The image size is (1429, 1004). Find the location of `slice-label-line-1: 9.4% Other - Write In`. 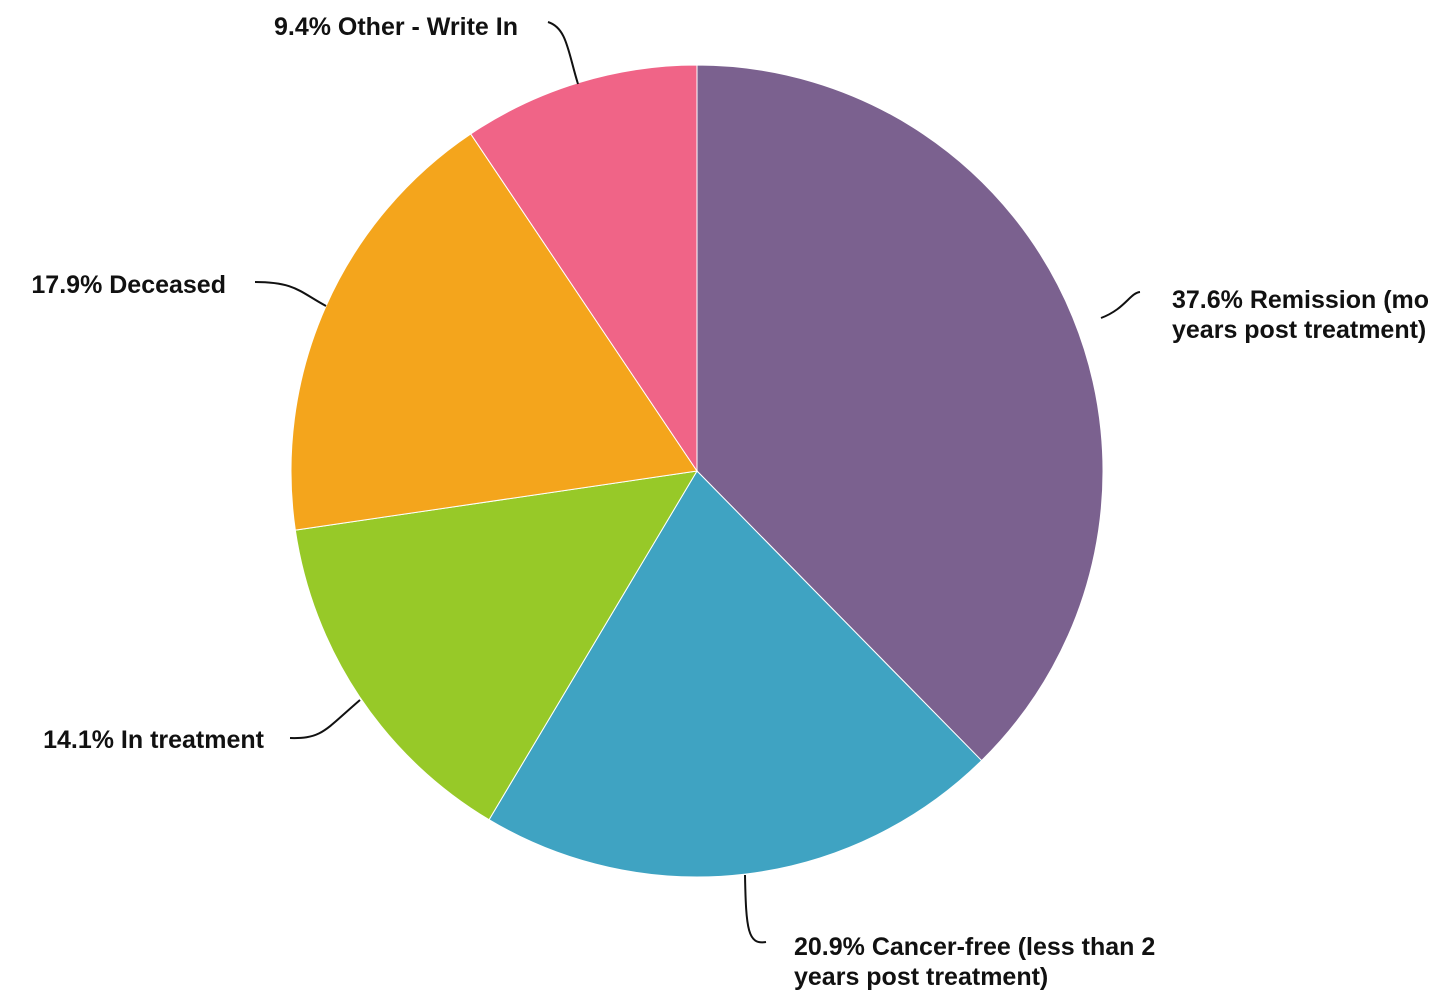

slice-label-line-1: 9.4% Other - Write In is located at coordinates (396, 27).